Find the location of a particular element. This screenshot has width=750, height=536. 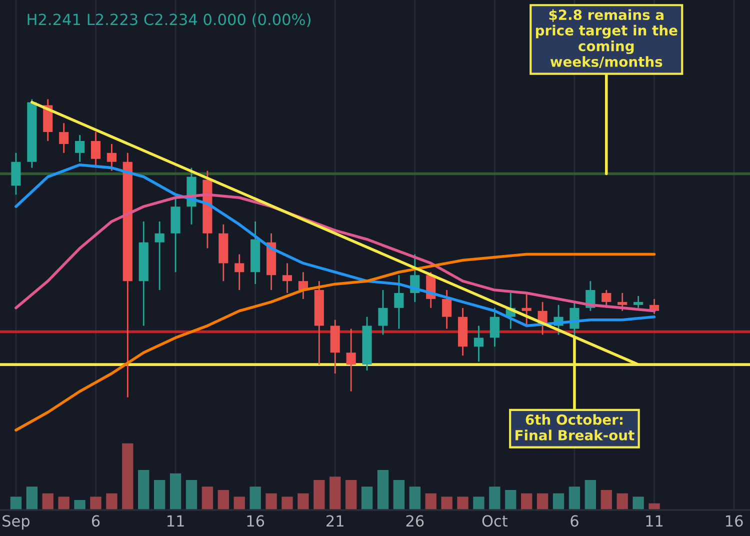

annotation: $2.8 remains a price target in the coming weeks/months is located at coordinates (607, 38).